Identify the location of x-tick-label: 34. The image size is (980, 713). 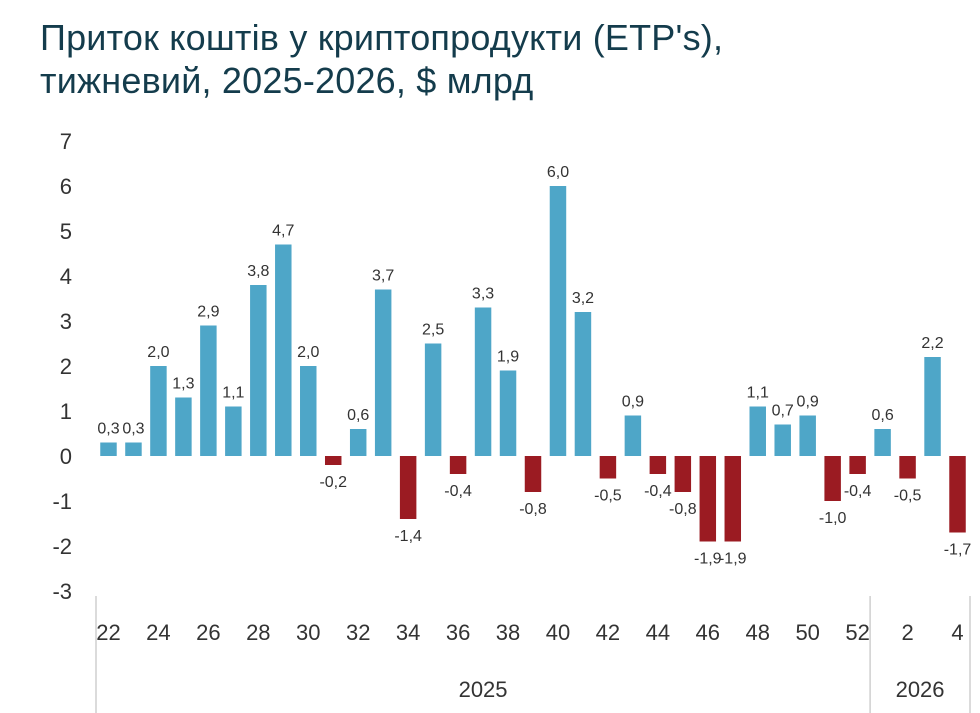
(408, 632).